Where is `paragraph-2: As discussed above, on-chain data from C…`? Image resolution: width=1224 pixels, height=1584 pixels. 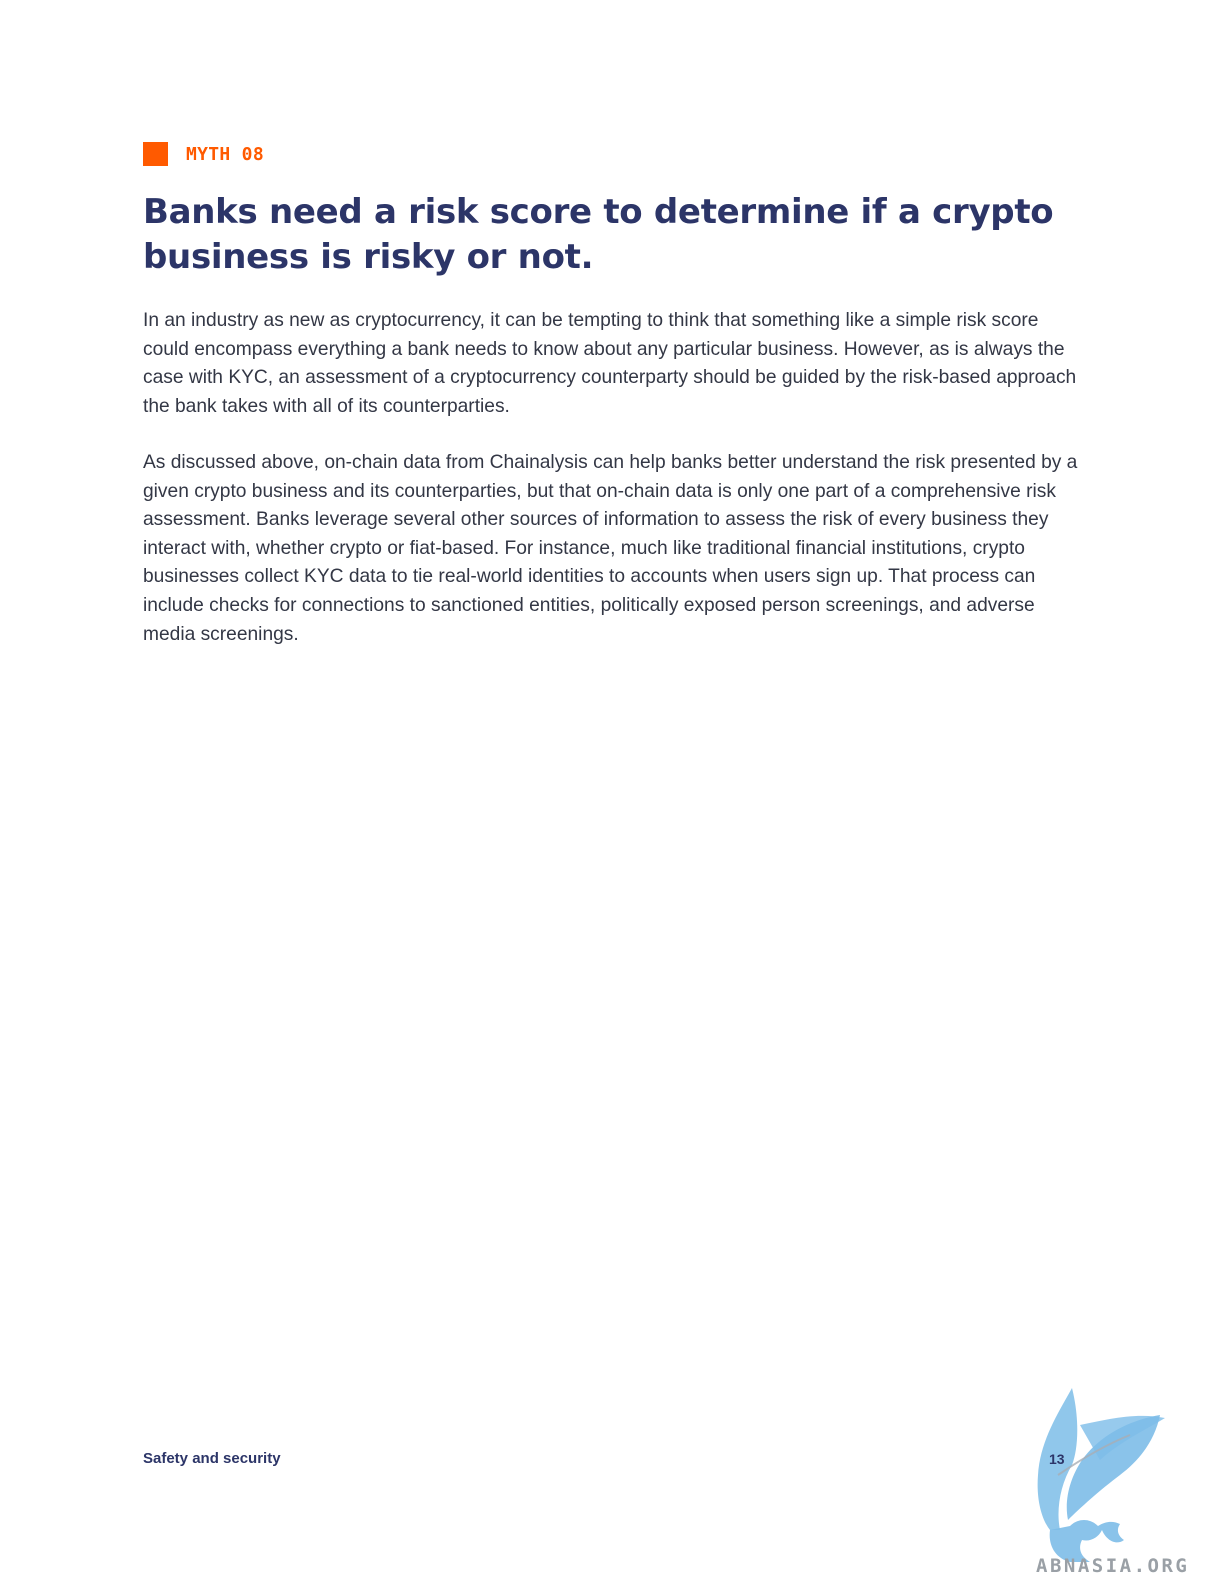 paragraph-2: As discussed above, on-chain data from C… is located at coordinates (610, 548).